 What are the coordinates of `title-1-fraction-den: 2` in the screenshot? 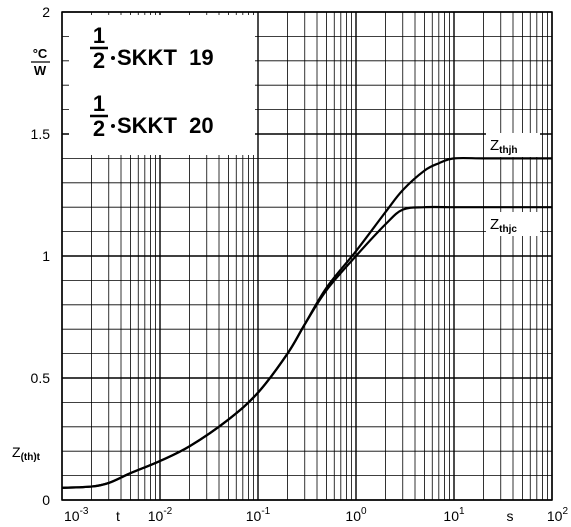 It's located at (99, 60).